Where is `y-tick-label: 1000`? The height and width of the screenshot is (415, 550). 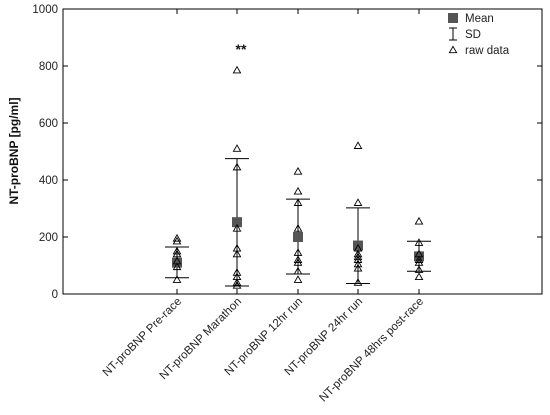
y-tick-label: 1000 is located at coordinates (45, 10).